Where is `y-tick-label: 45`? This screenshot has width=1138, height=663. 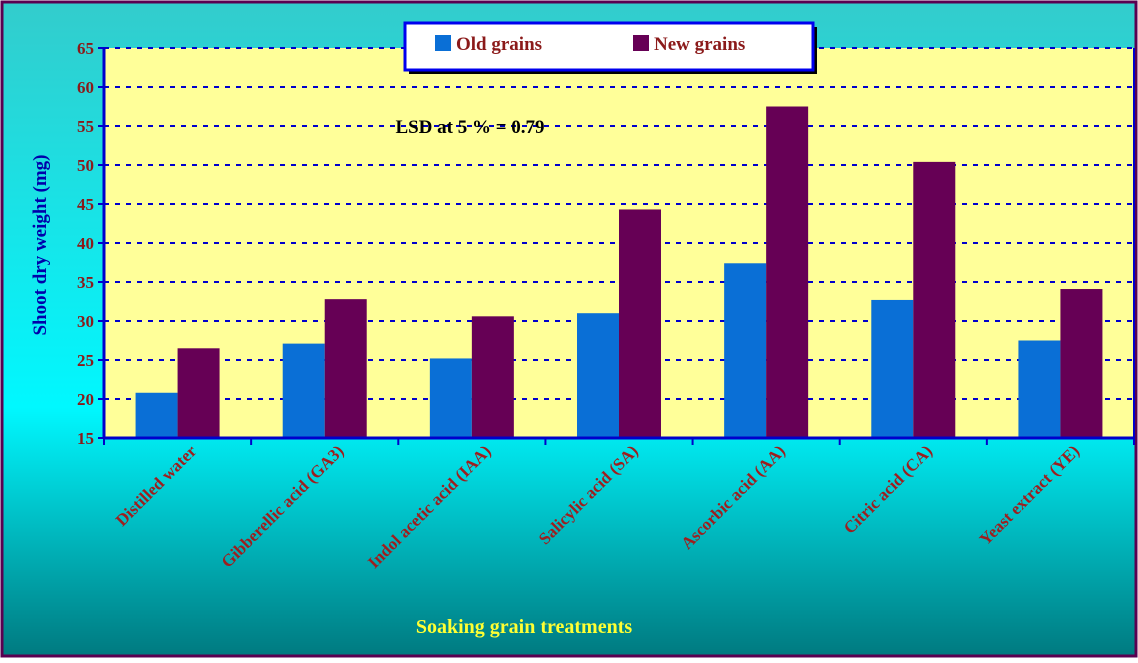
y-tick-label: 45 is located at coordinates (85, 204).